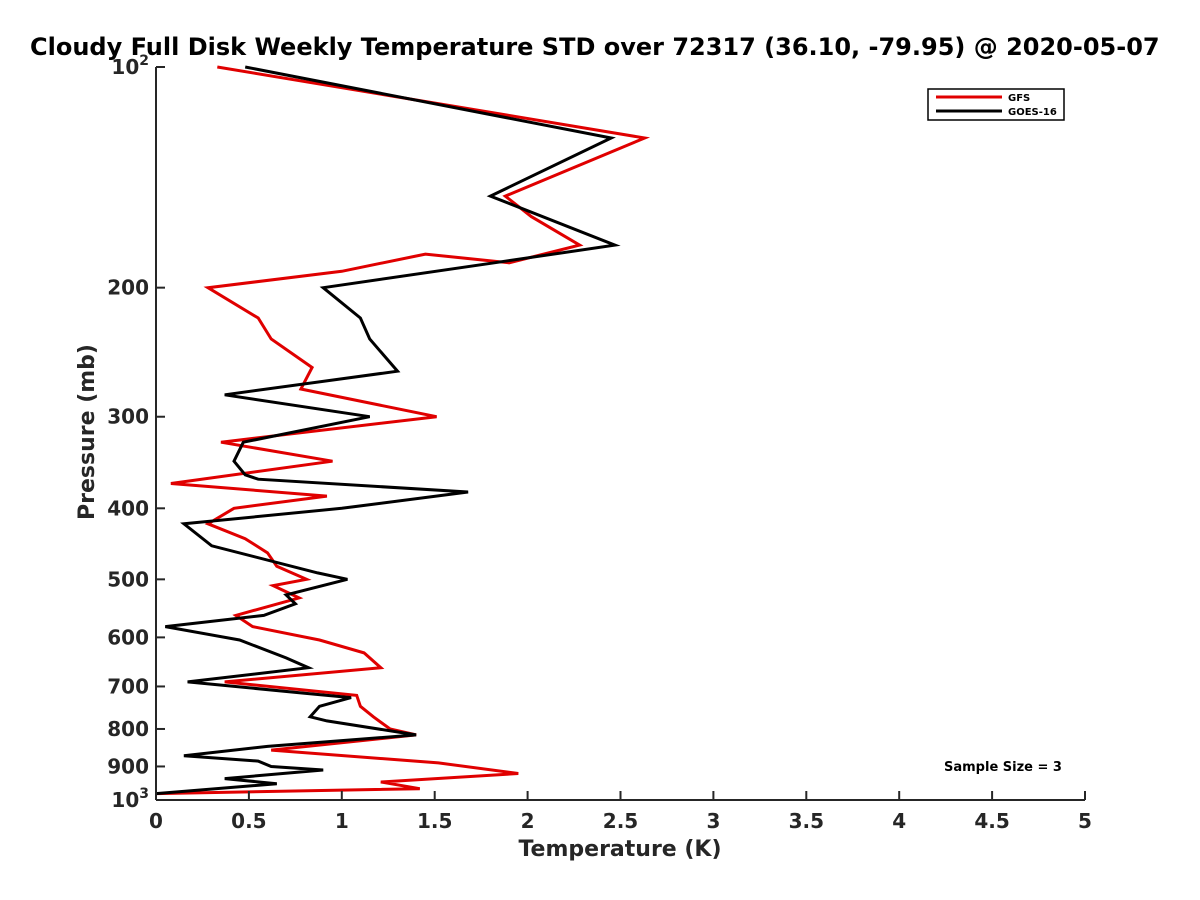 The height and width of the screenshot is (900, 1200). I want to click on x-tick-label: 3.5, so click(806, 821).